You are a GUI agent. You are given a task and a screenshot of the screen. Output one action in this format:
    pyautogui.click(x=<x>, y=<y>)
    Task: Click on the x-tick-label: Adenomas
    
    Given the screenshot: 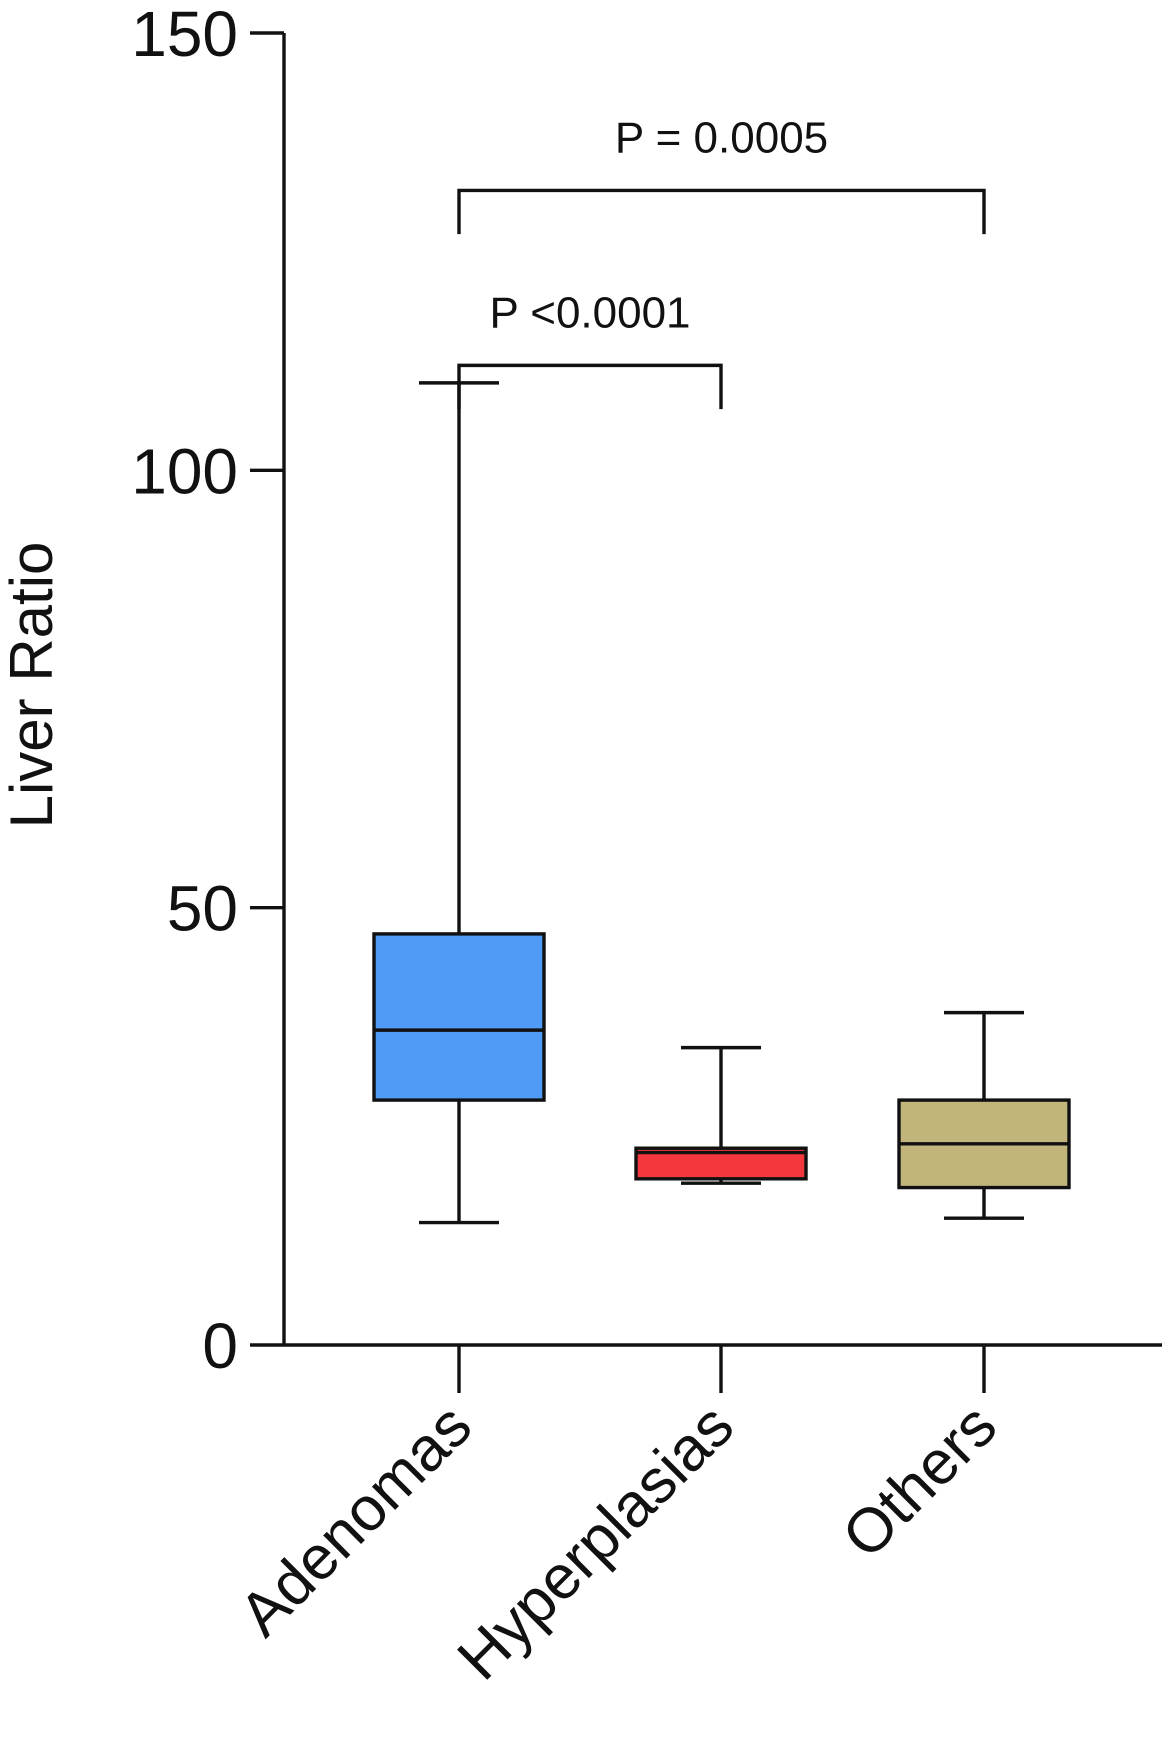 What is the action you would take?
    pyautogui.click(x=356, y=1520)
    